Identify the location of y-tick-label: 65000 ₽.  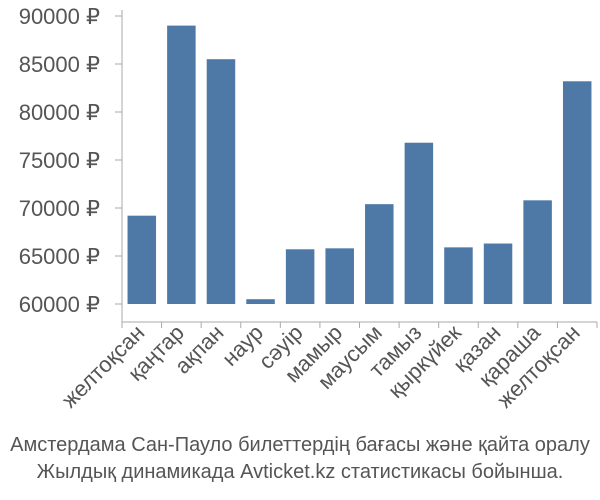
(59, 256).